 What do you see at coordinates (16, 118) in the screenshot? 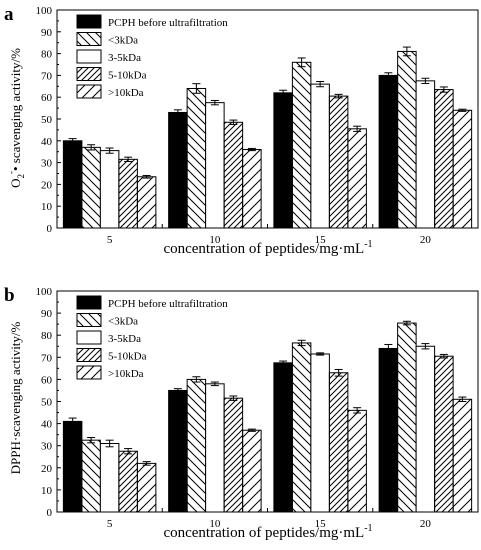
I see `y-axis-label: O2-• scavenging activity/%` at bounding box center [16, 118].